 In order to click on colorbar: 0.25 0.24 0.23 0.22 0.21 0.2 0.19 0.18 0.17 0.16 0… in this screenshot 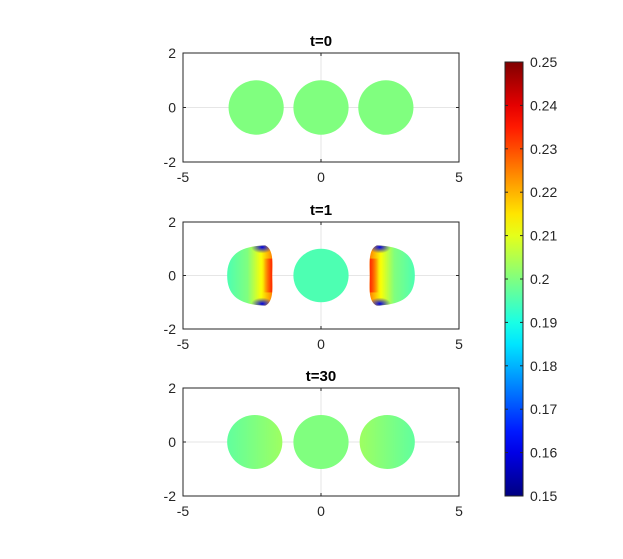, I will do `click(530, 279)`.